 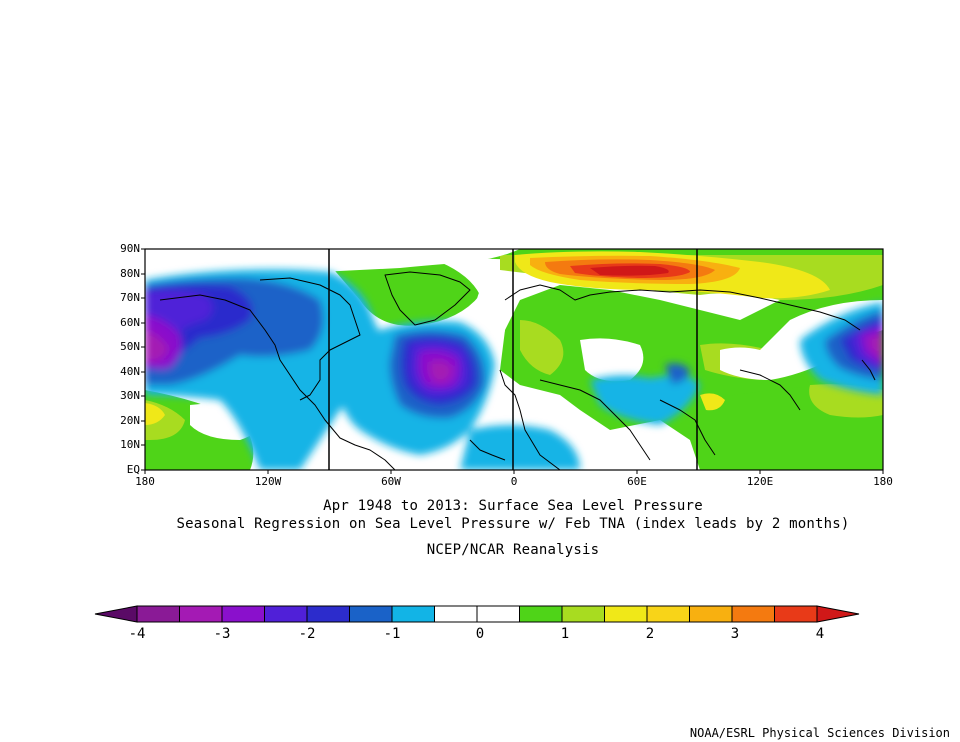 I want to click on lat-label: 20N, so click(x=130, y=420).